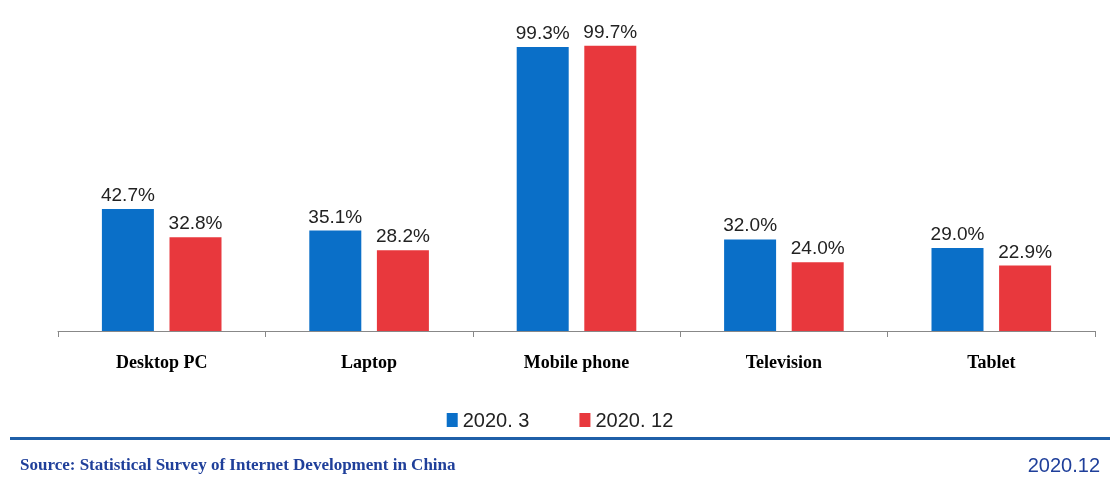 This screenshot has width=1120, height=486. Describe the element at coordinates (496, 420) in the screenshot. I see `legend-label: 2020. 3` at that location.